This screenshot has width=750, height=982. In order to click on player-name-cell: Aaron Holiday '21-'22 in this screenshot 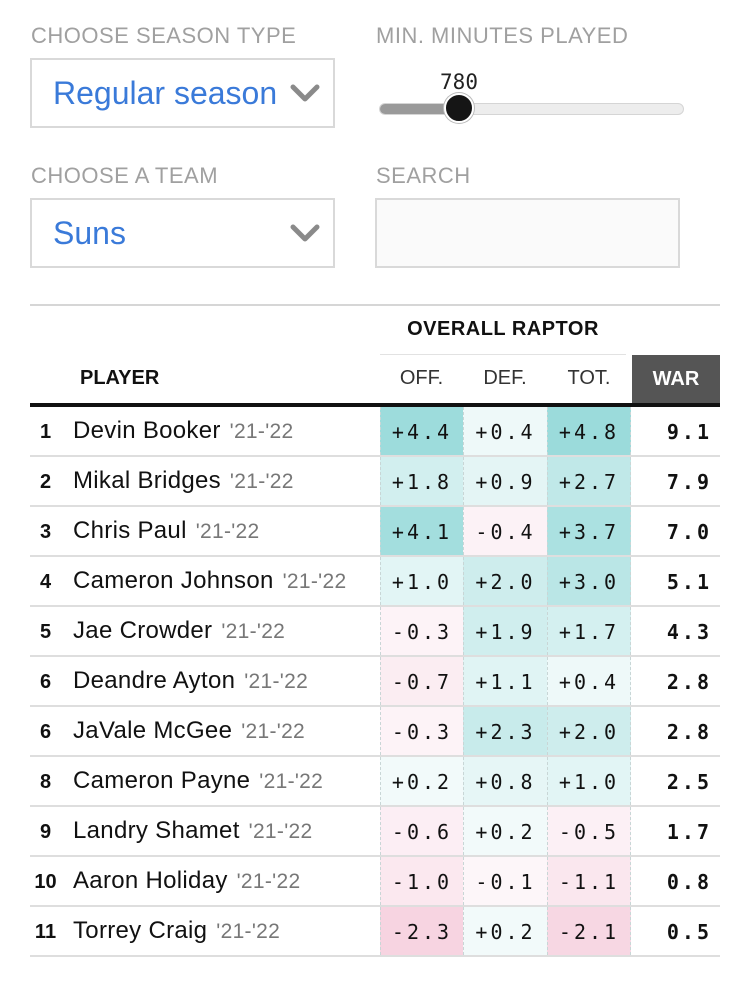, I will do `click(186, 881)`.